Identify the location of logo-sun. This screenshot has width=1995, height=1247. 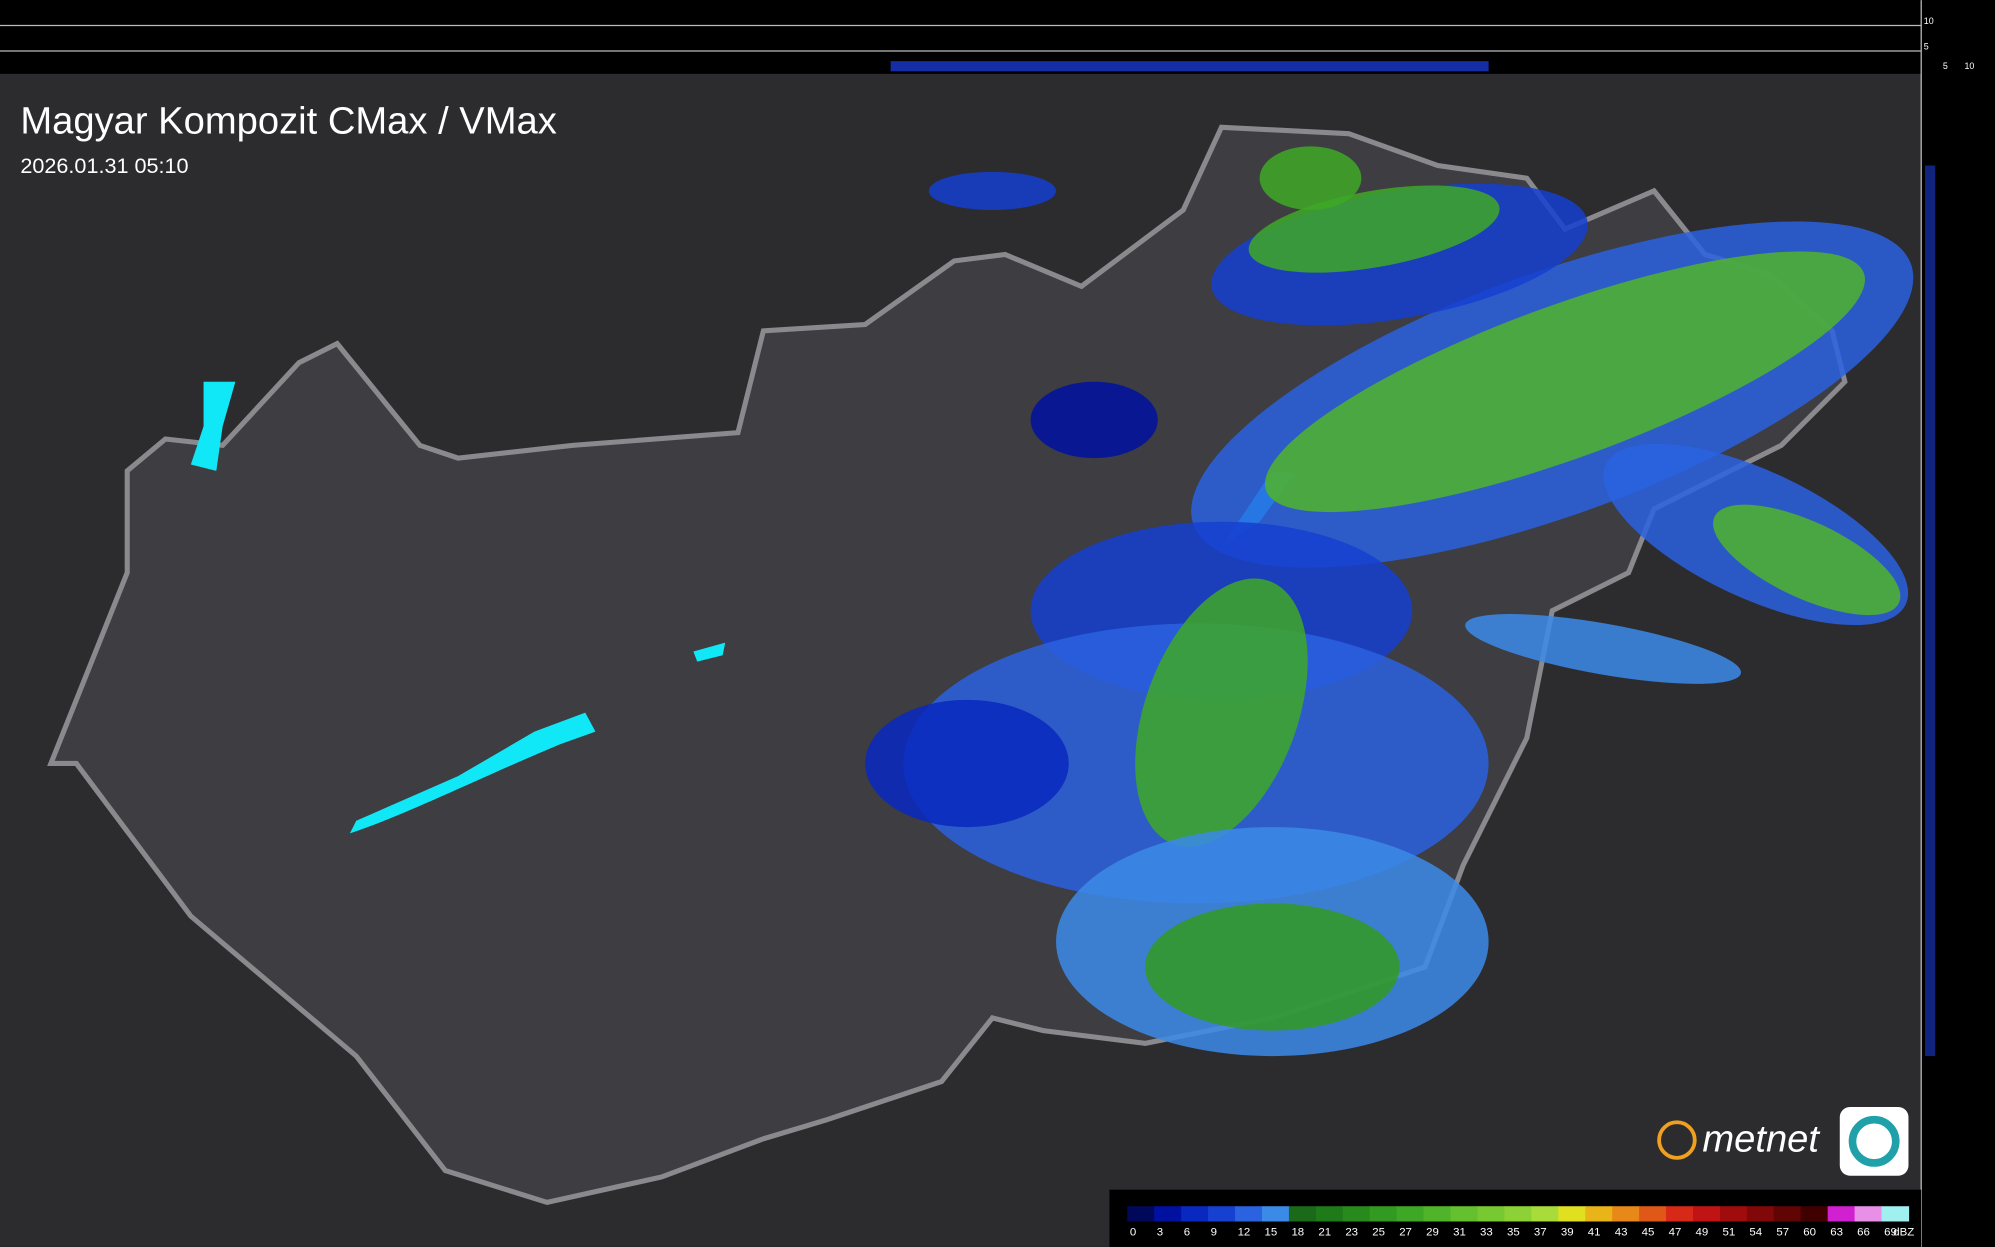
(1677, 1140).